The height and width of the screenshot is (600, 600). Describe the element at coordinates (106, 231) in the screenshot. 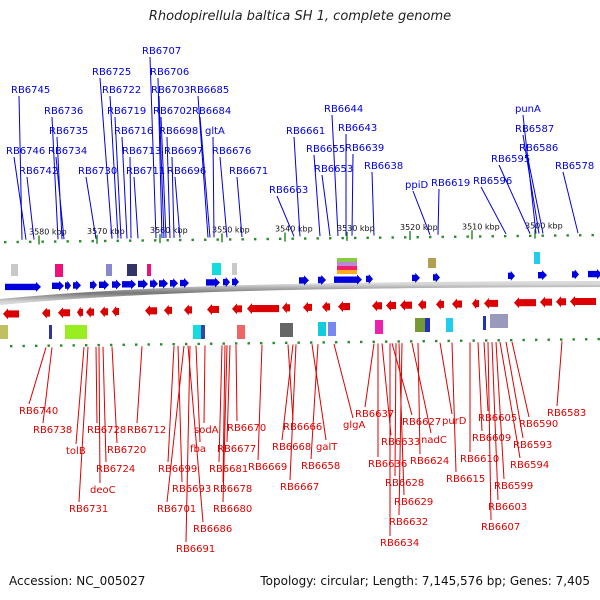

I see `scale-tick-label: 3570 kbp` at that location.